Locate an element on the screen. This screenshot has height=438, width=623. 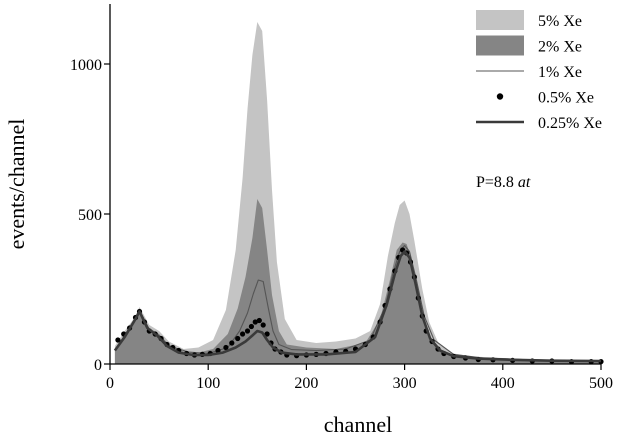
pressure-annotation-prefix: P=8.8 is located at coordinates (497, 182).